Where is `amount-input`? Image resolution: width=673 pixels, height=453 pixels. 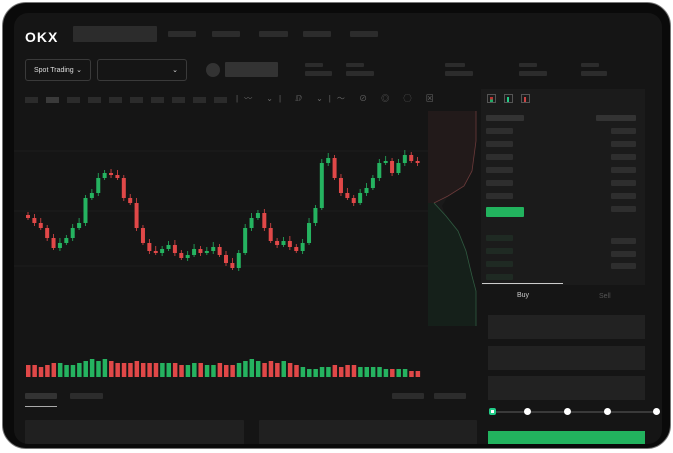 amount-input is located at coordinates (566, 358).